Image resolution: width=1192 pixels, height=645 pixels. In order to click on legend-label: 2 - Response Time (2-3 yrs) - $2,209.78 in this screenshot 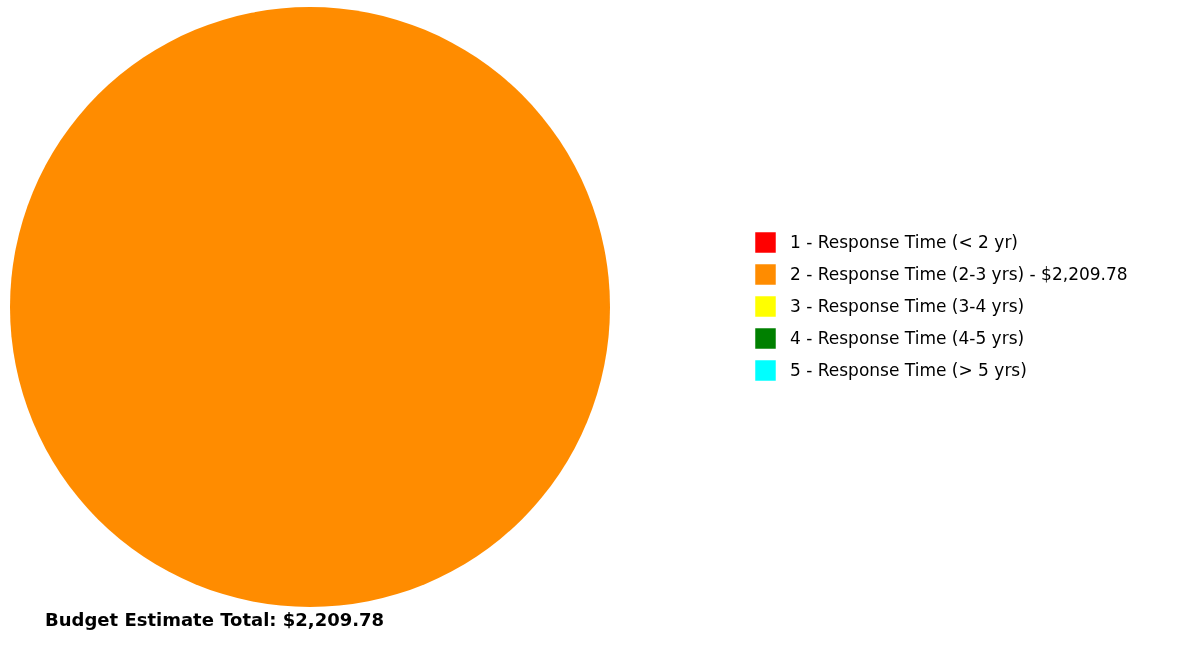, I will do `click(959, 273)`.